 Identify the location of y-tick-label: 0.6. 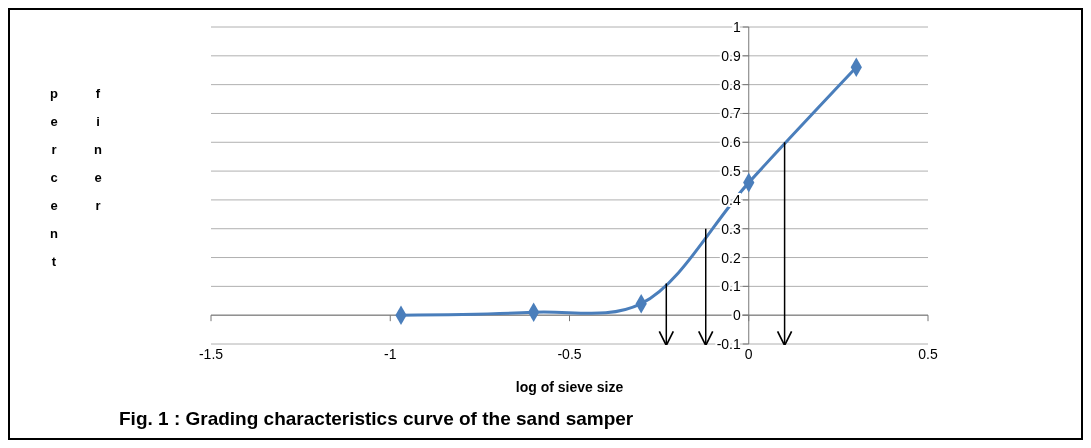
(731, 142).